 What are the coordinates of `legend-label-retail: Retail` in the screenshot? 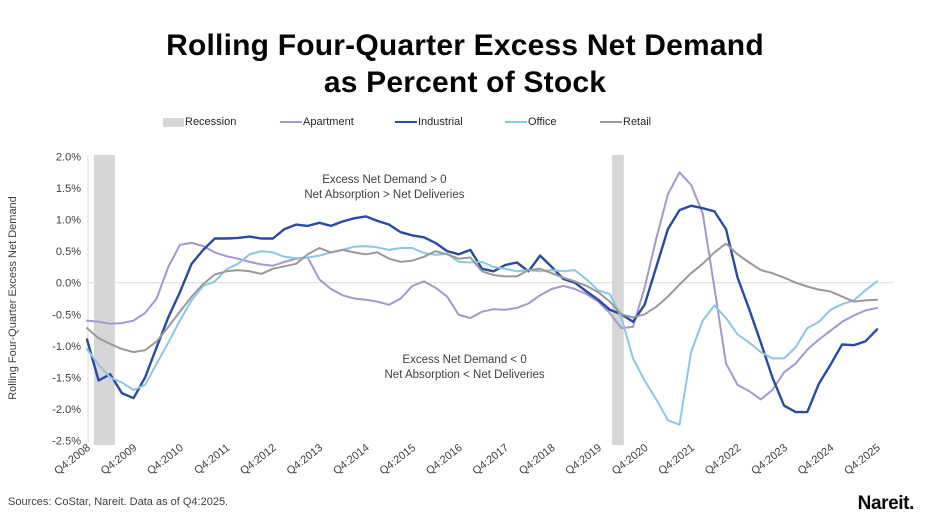 It's located at (637, 122).